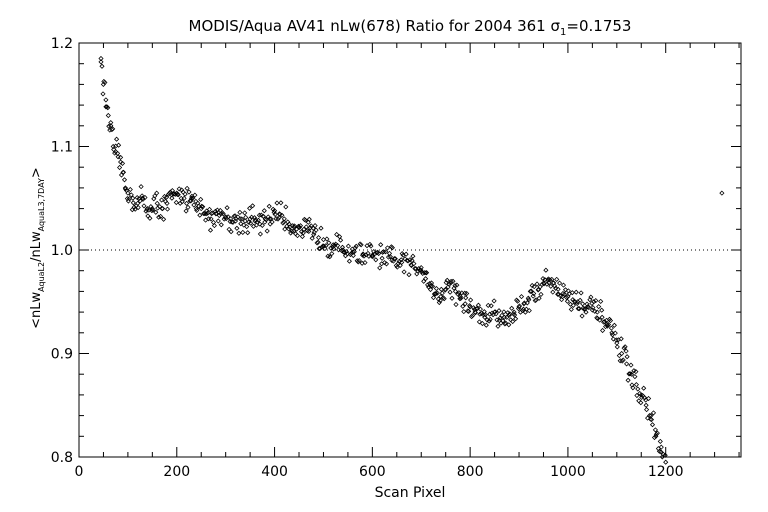 The image size is (768, 512). What do you see at coordinates (36, 172) in the screenshot?
I see `y-label-close: >` at bounding box center [36, 172].